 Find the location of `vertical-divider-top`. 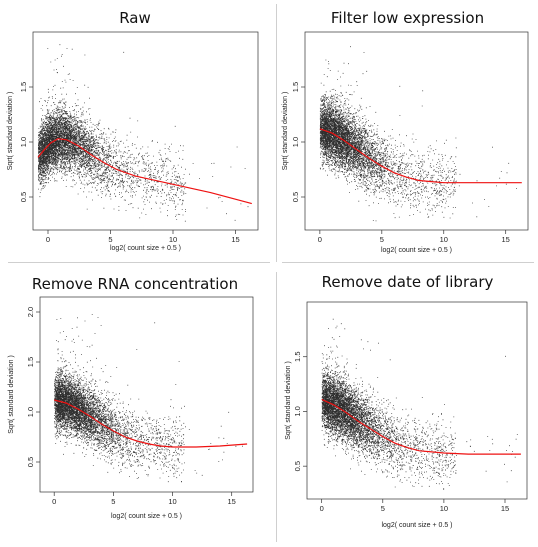

vertical-divider-top is located at coordinates (276, 133).